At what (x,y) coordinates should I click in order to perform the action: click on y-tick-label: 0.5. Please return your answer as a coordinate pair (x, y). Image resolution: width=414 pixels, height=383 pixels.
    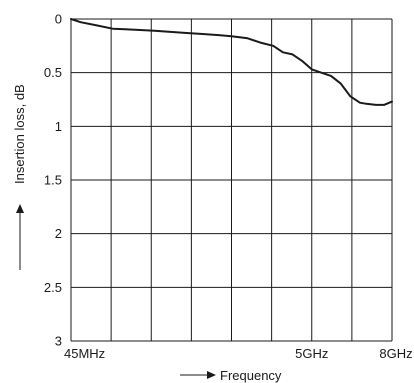
    Looking at the image, I should click on (53, 72).